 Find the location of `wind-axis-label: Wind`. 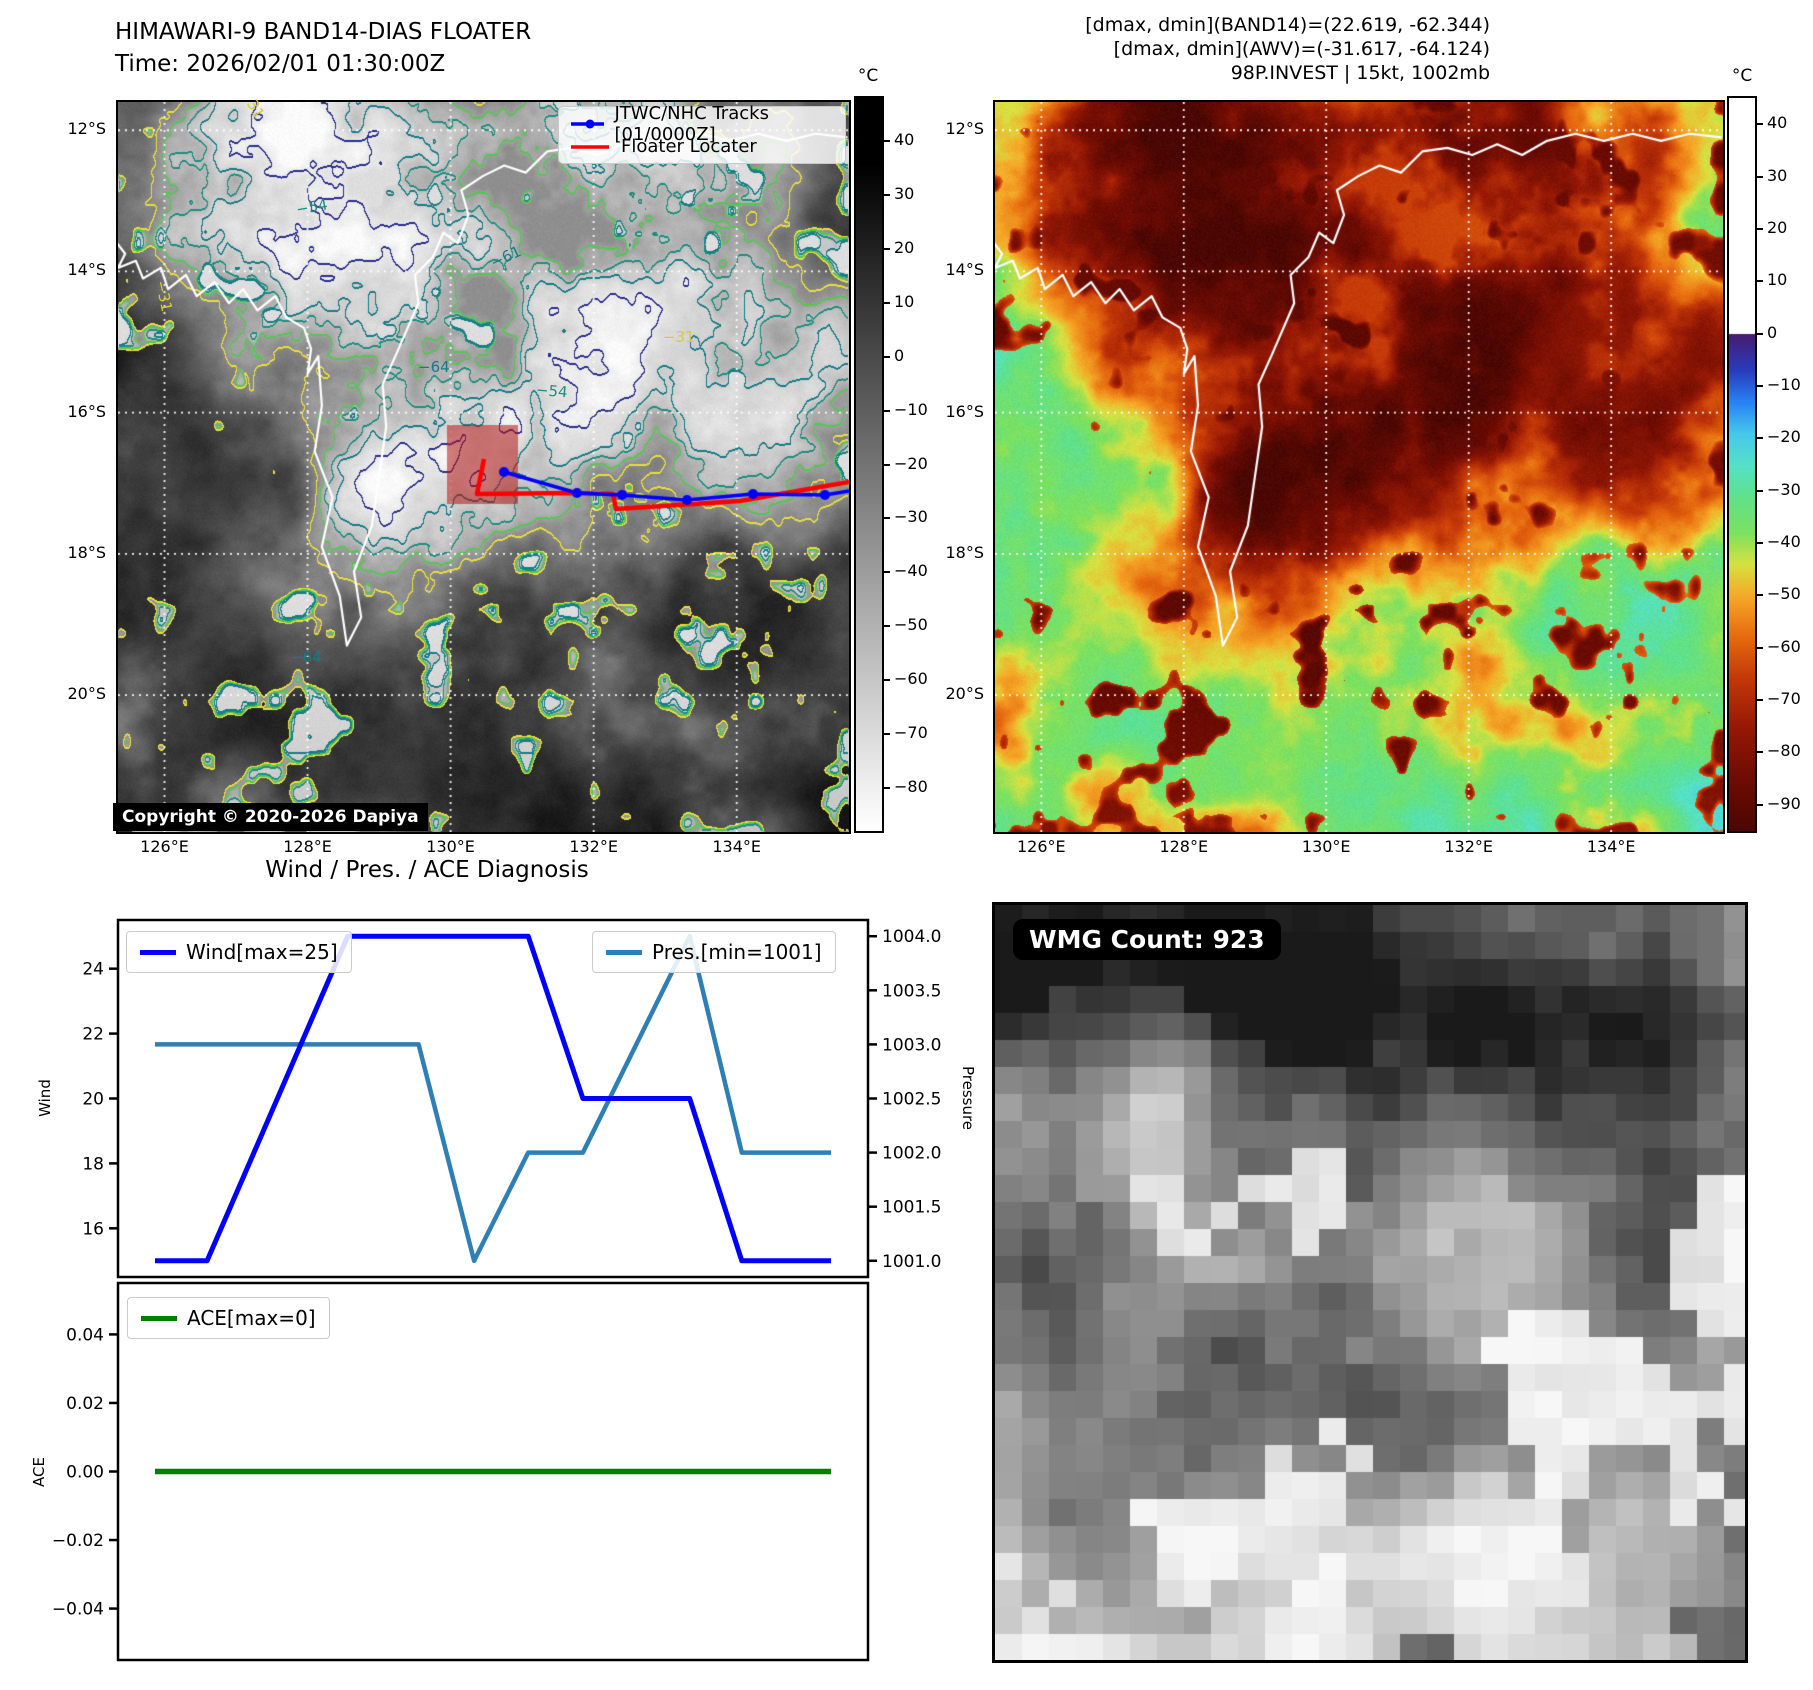

wind-axis-label: Wind is located at coordinates (45, 1098).